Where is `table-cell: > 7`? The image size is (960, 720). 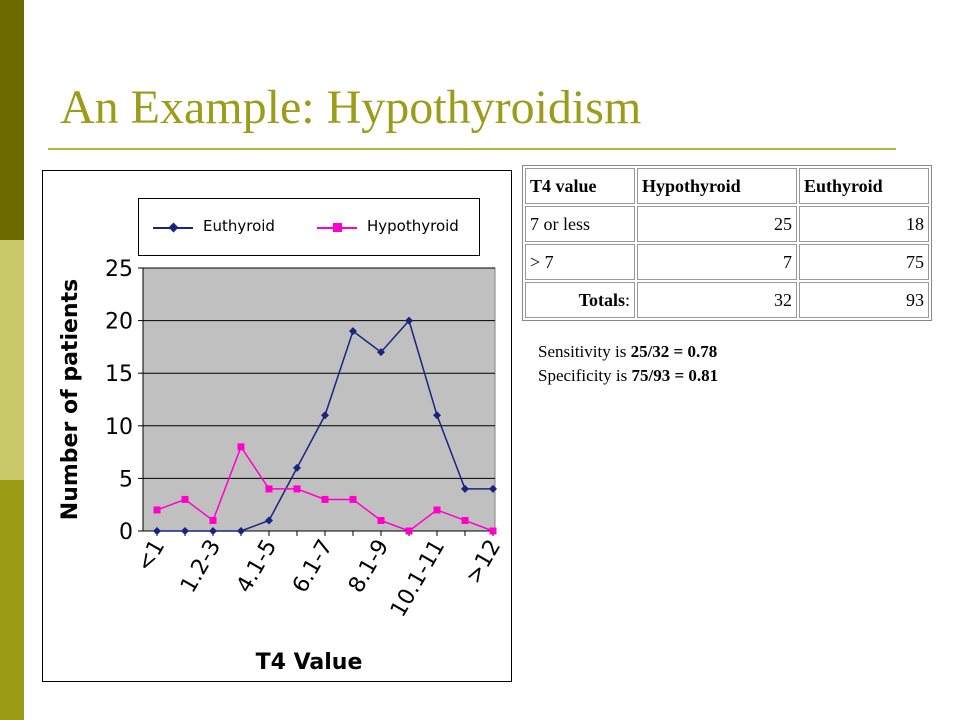 table-cell: > 7 is located at coordinates (580, 262).